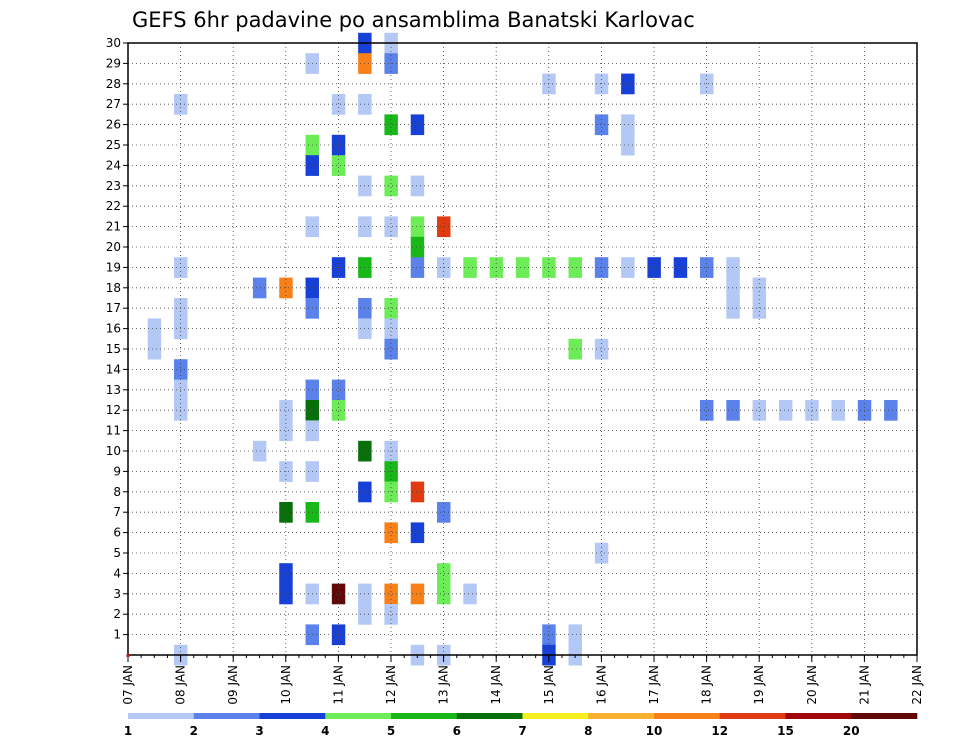 The width and height of the screenshot is (960, 742). Describe the element at coordinates (444, 685) in the screenshot. I see `x-tick-label-6: 13 JAN` at that location.